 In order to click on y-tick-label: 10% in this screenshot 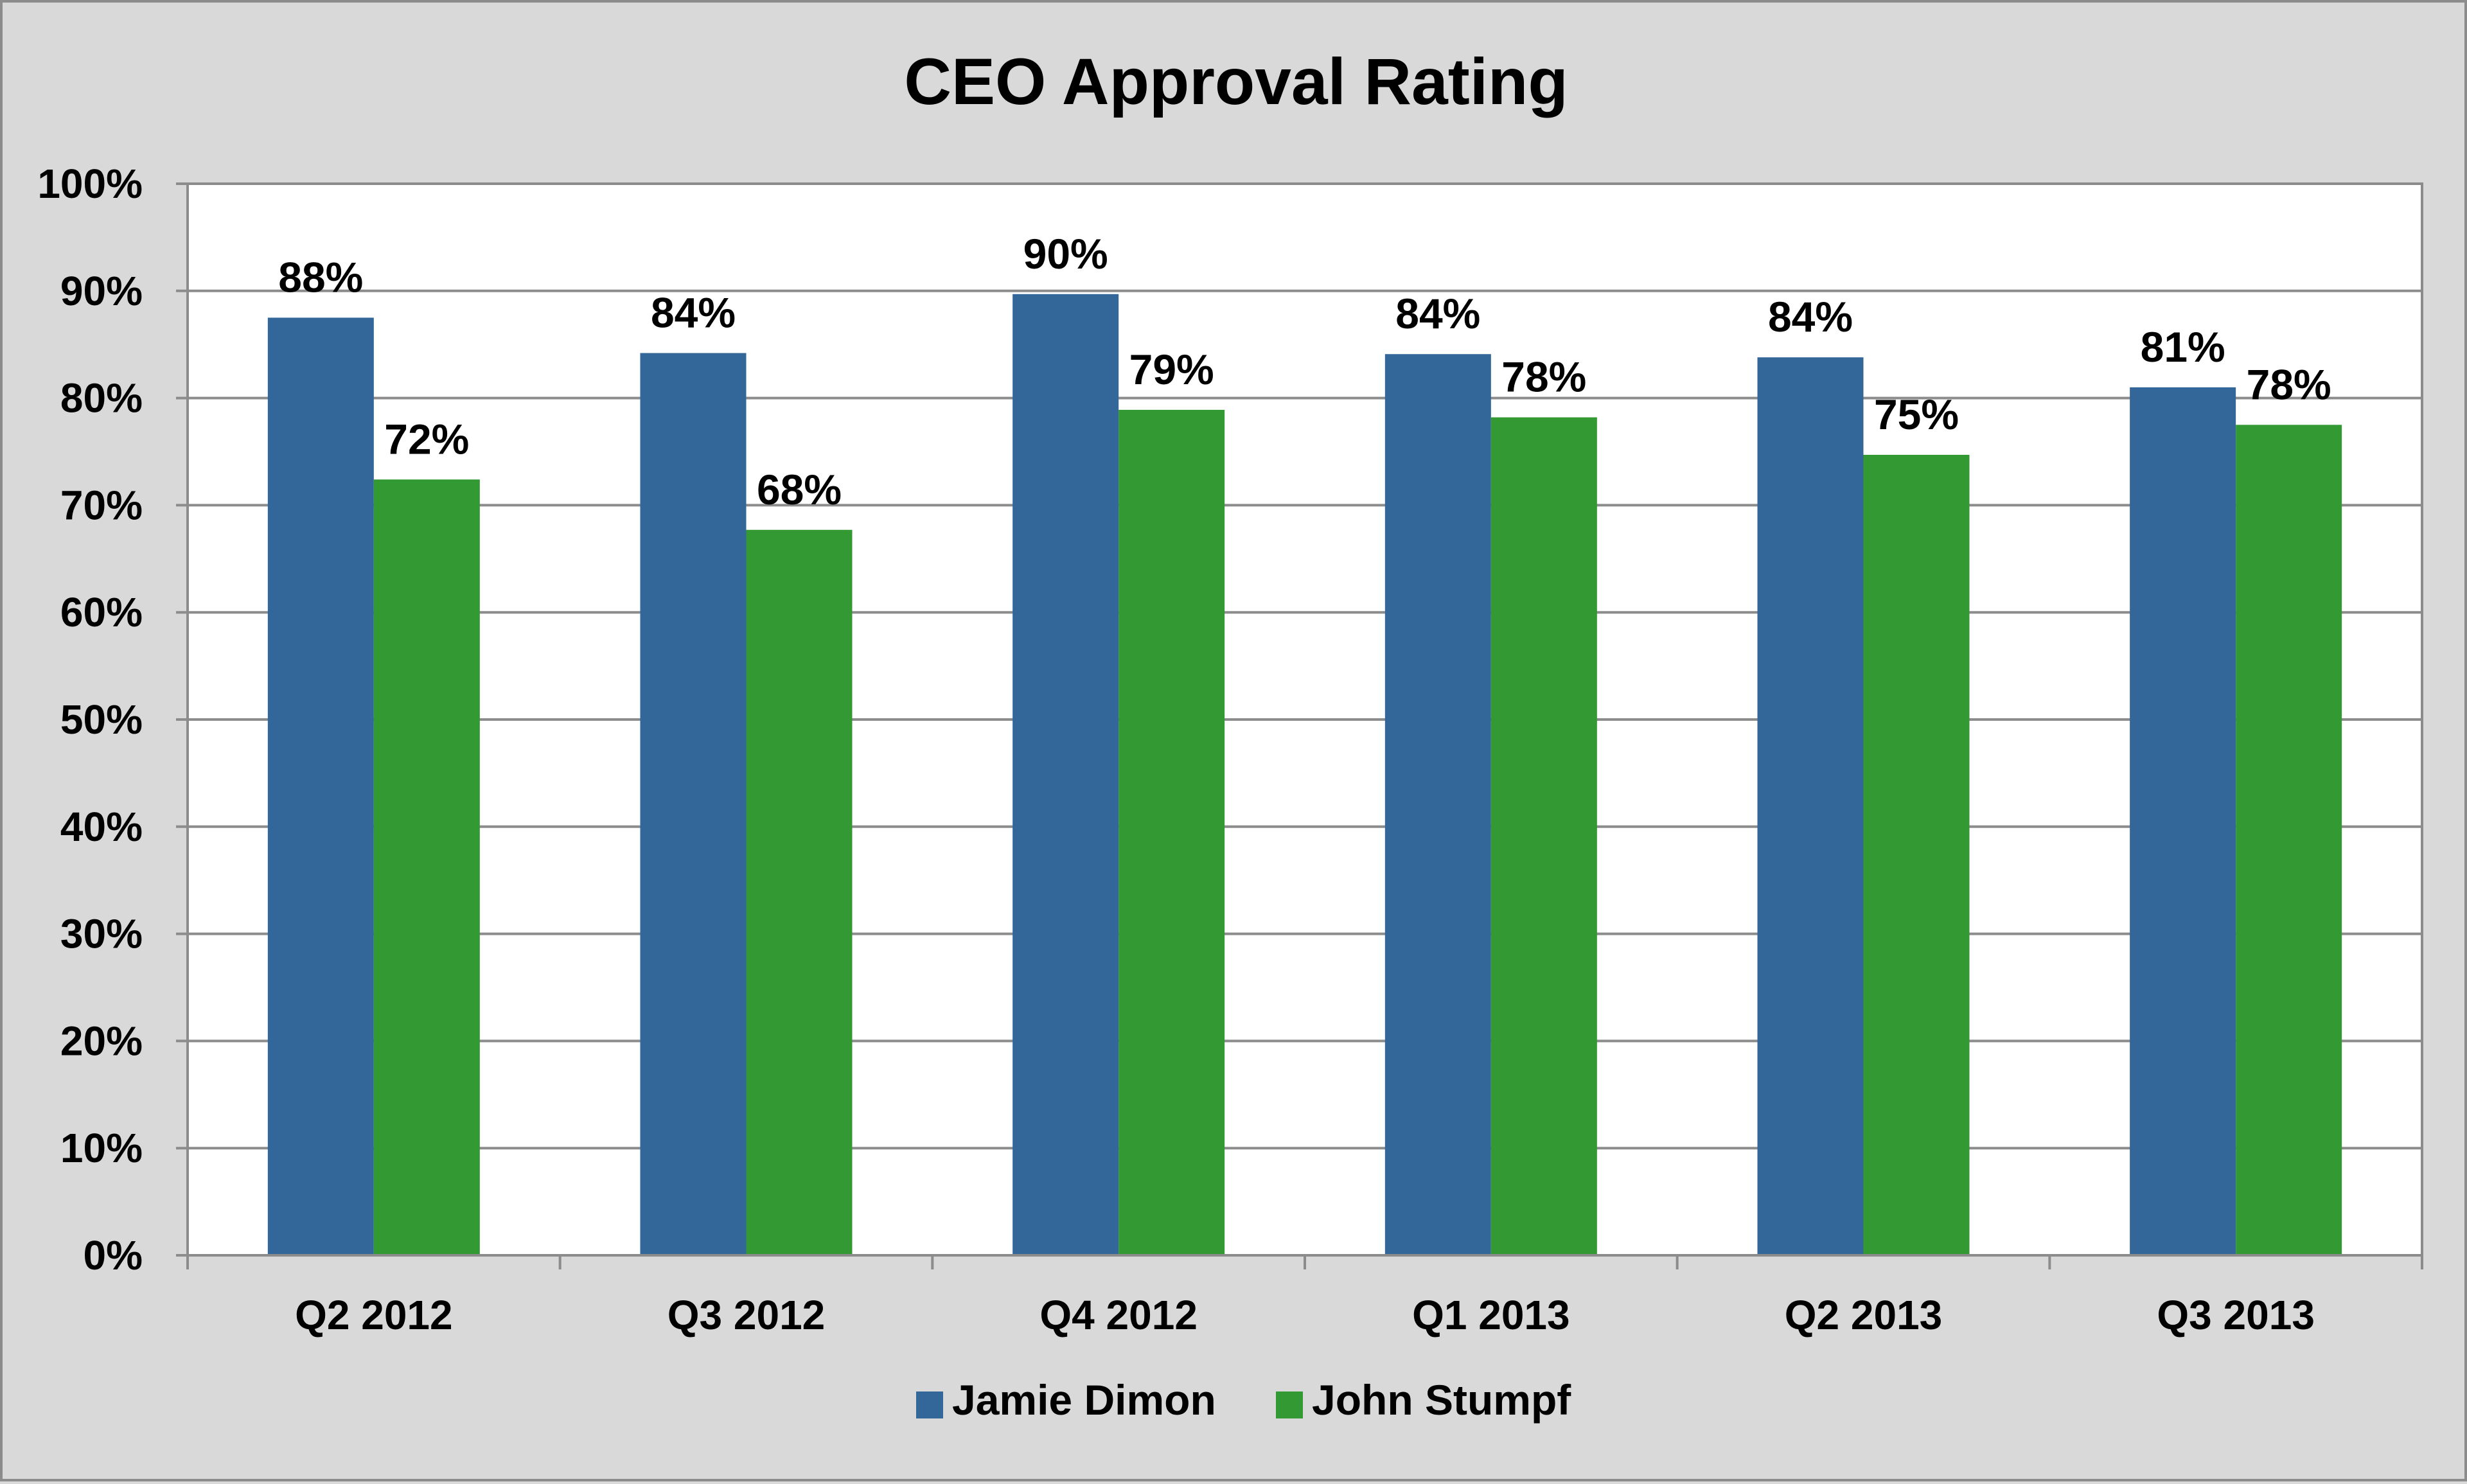, I will do `click(101, 1148)`.